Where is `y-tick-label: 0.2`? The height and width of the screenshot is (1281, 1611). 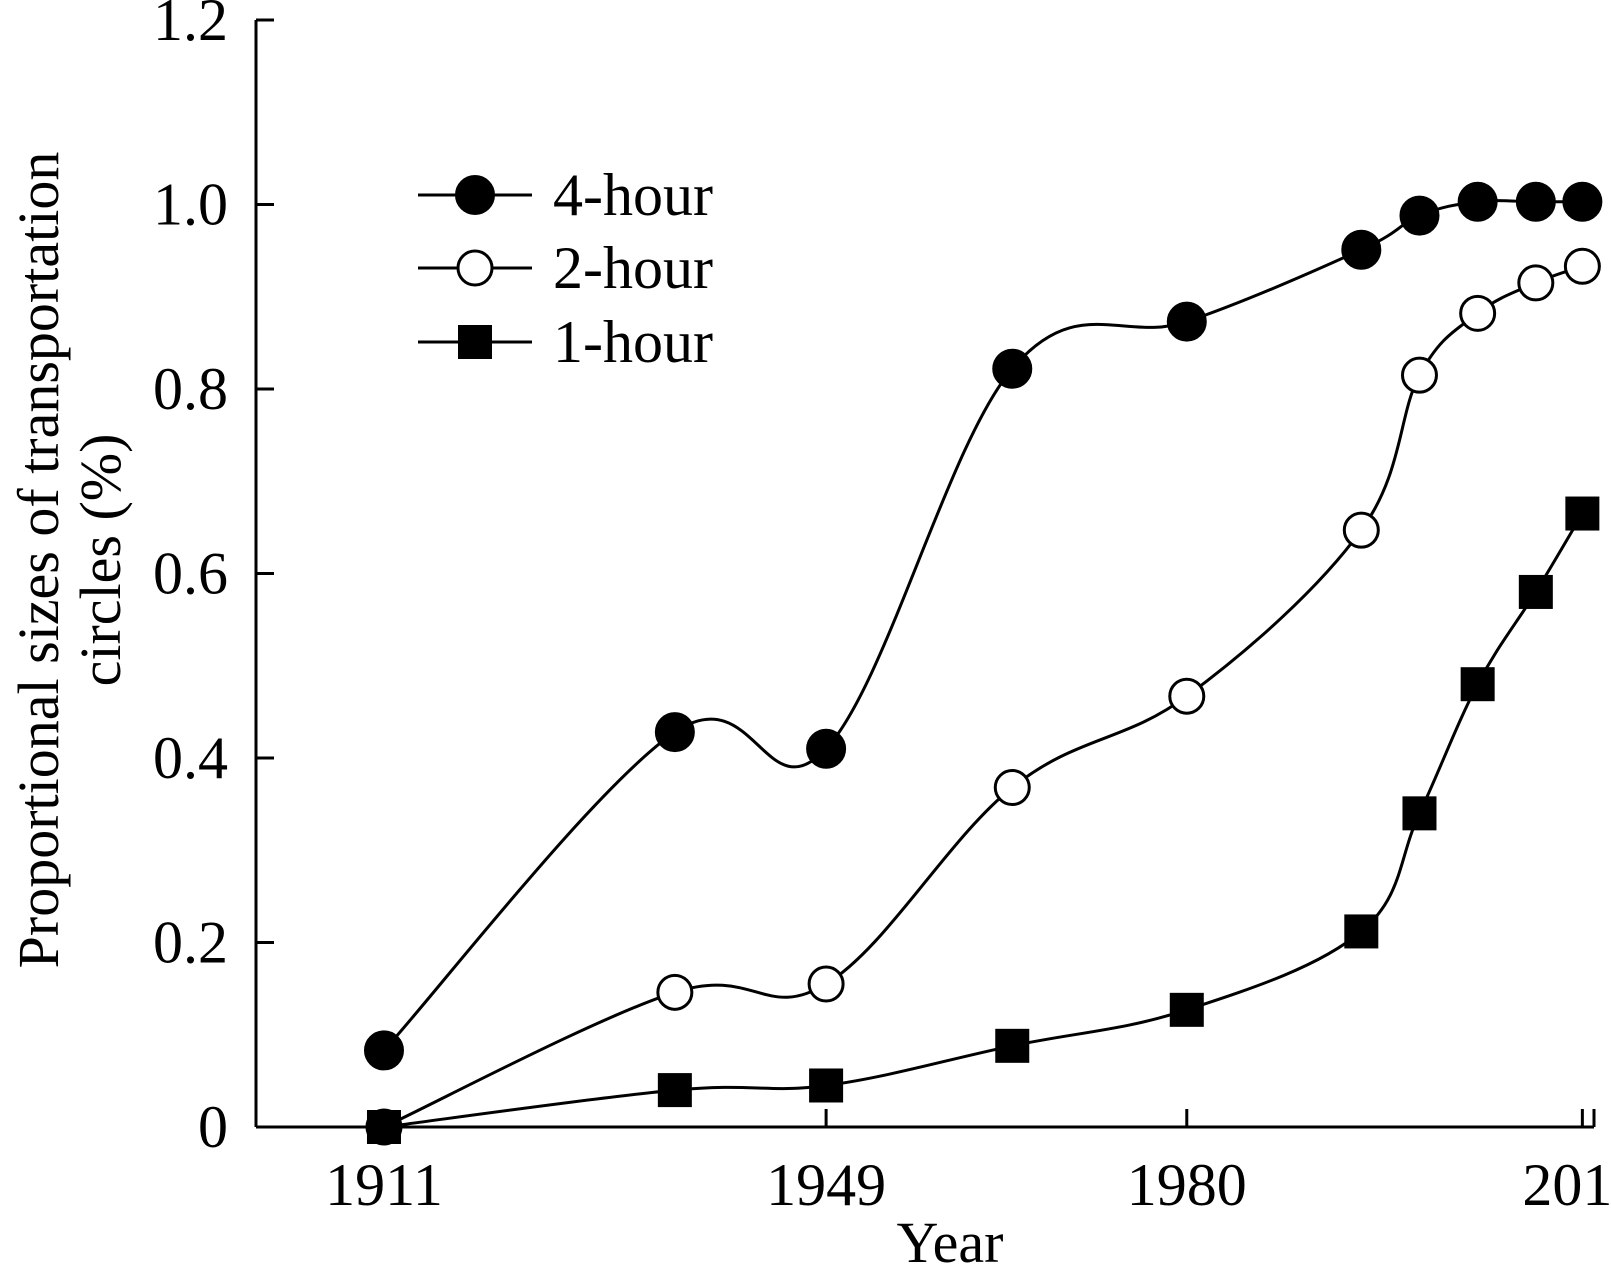 y-tick-label: 0.2 is located at coordinates (190, 943).